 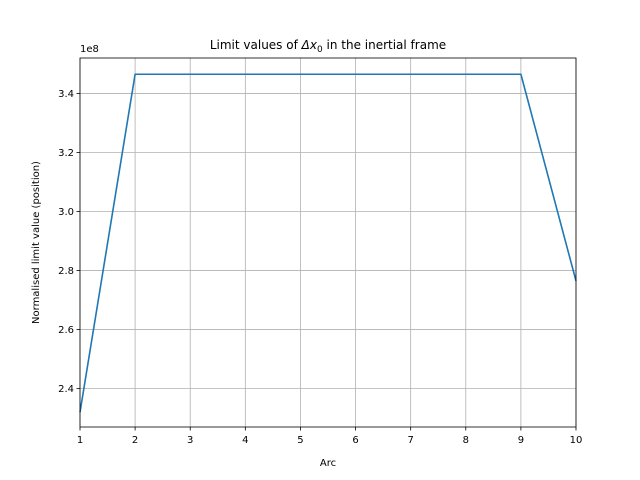 I want to click on y-tick-label: 2.6, so click(x=66, y=330).